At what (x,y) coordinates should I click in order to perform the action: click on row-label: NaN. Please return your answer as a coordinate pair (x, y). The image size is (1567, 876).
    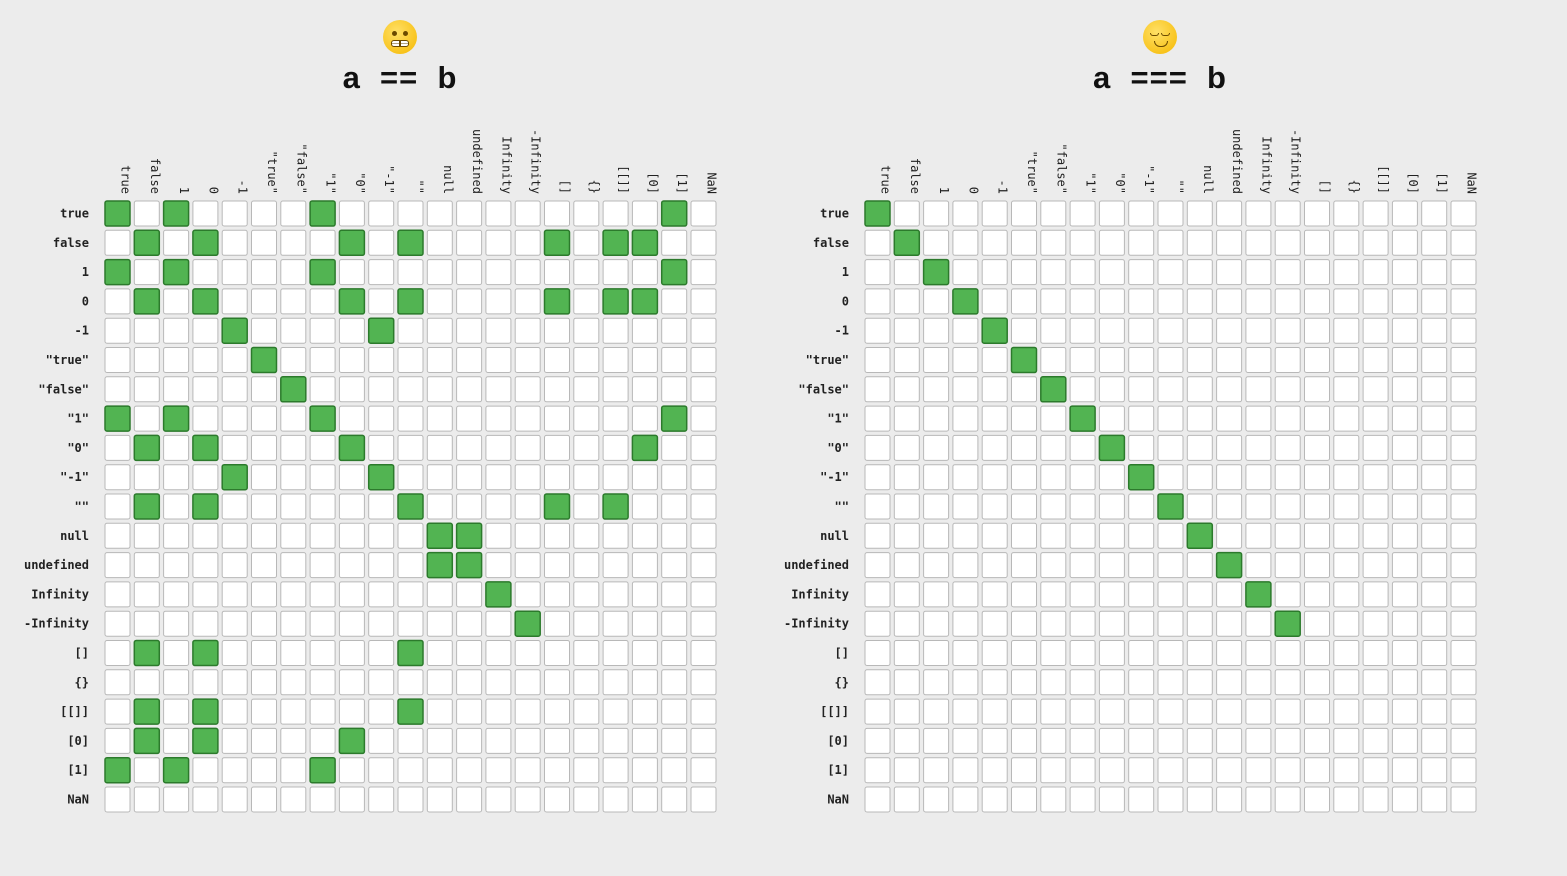
    Looking at the image, I should click on (838, 800).